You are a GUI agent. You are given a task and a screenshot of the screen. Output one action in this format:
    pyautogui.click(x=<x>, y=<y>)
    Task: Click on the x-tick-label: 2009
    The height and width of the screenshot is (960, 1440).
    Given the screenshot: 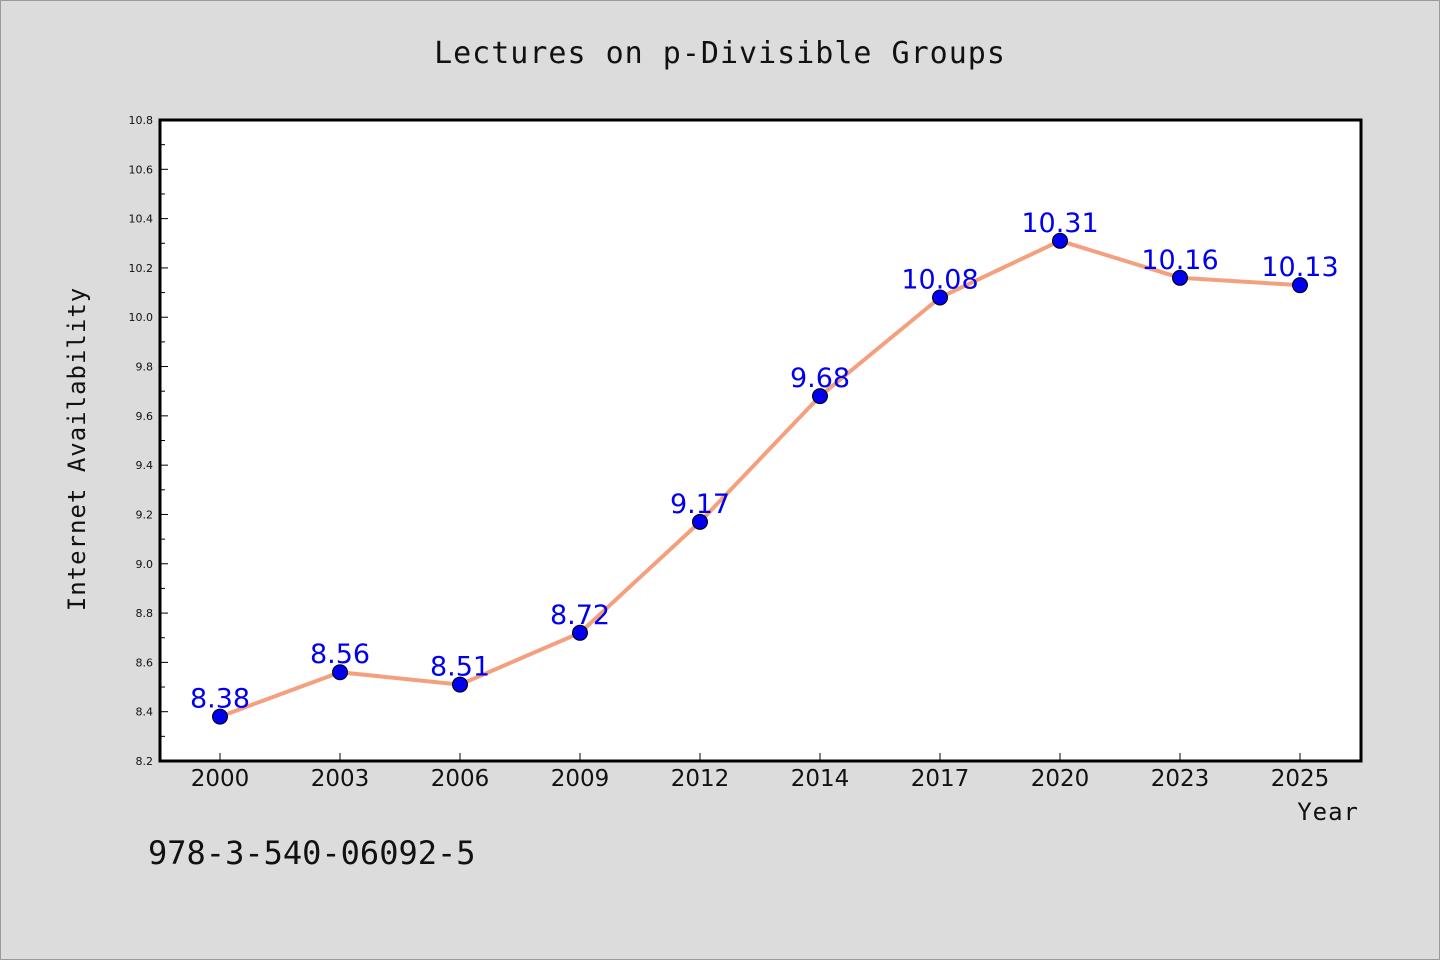 What is the action you would take?
    pyautogui.click(x=580, y=779)
    